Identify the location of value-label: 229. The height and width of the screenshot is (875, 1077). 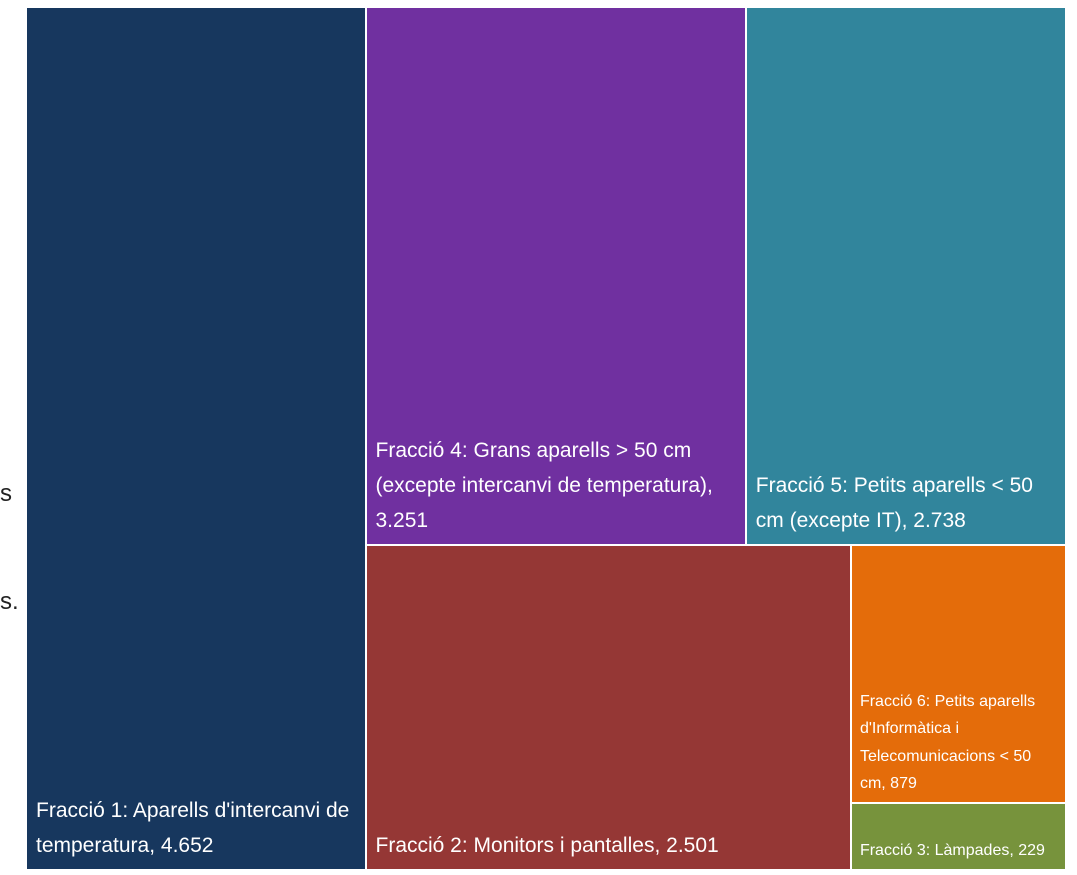
(1031, 851).